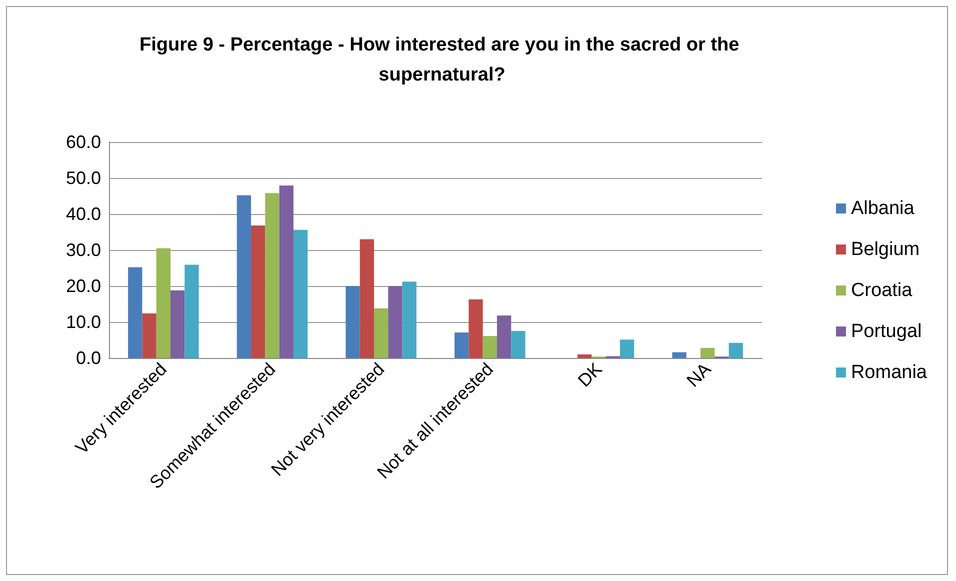  Describe the element at coordinates (882, 208) in the screenshot. I see `legend-label: Albania` at that location.